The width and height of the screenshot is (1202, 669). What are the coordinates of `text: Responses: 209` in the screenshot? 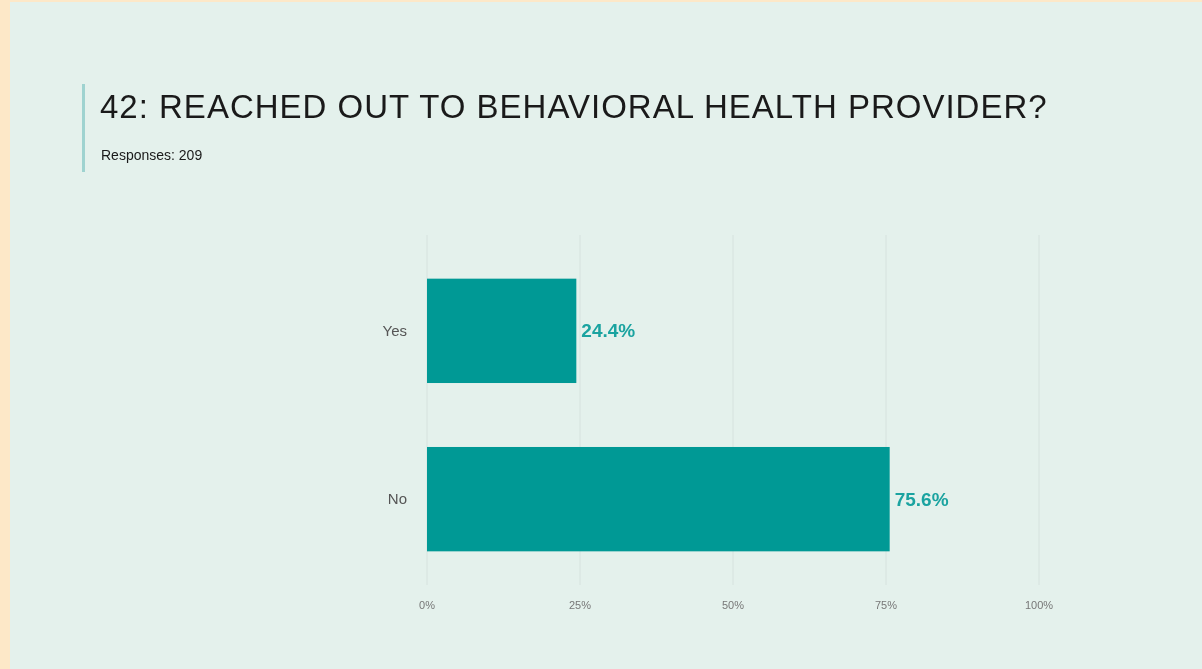 It's located at (152, 155).